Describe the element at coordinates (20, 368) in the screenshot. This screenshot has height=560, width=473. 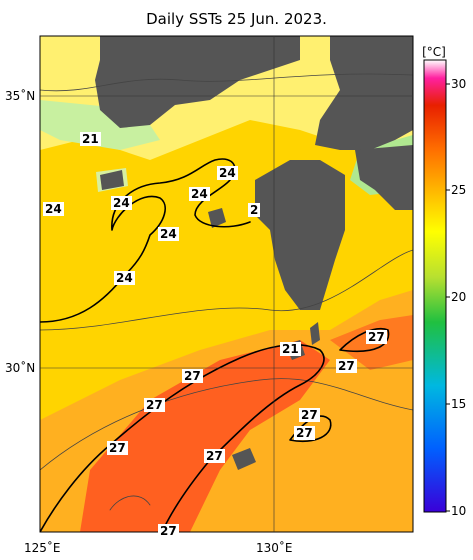
I see `lat-label-30n: 30˚N` at that location.